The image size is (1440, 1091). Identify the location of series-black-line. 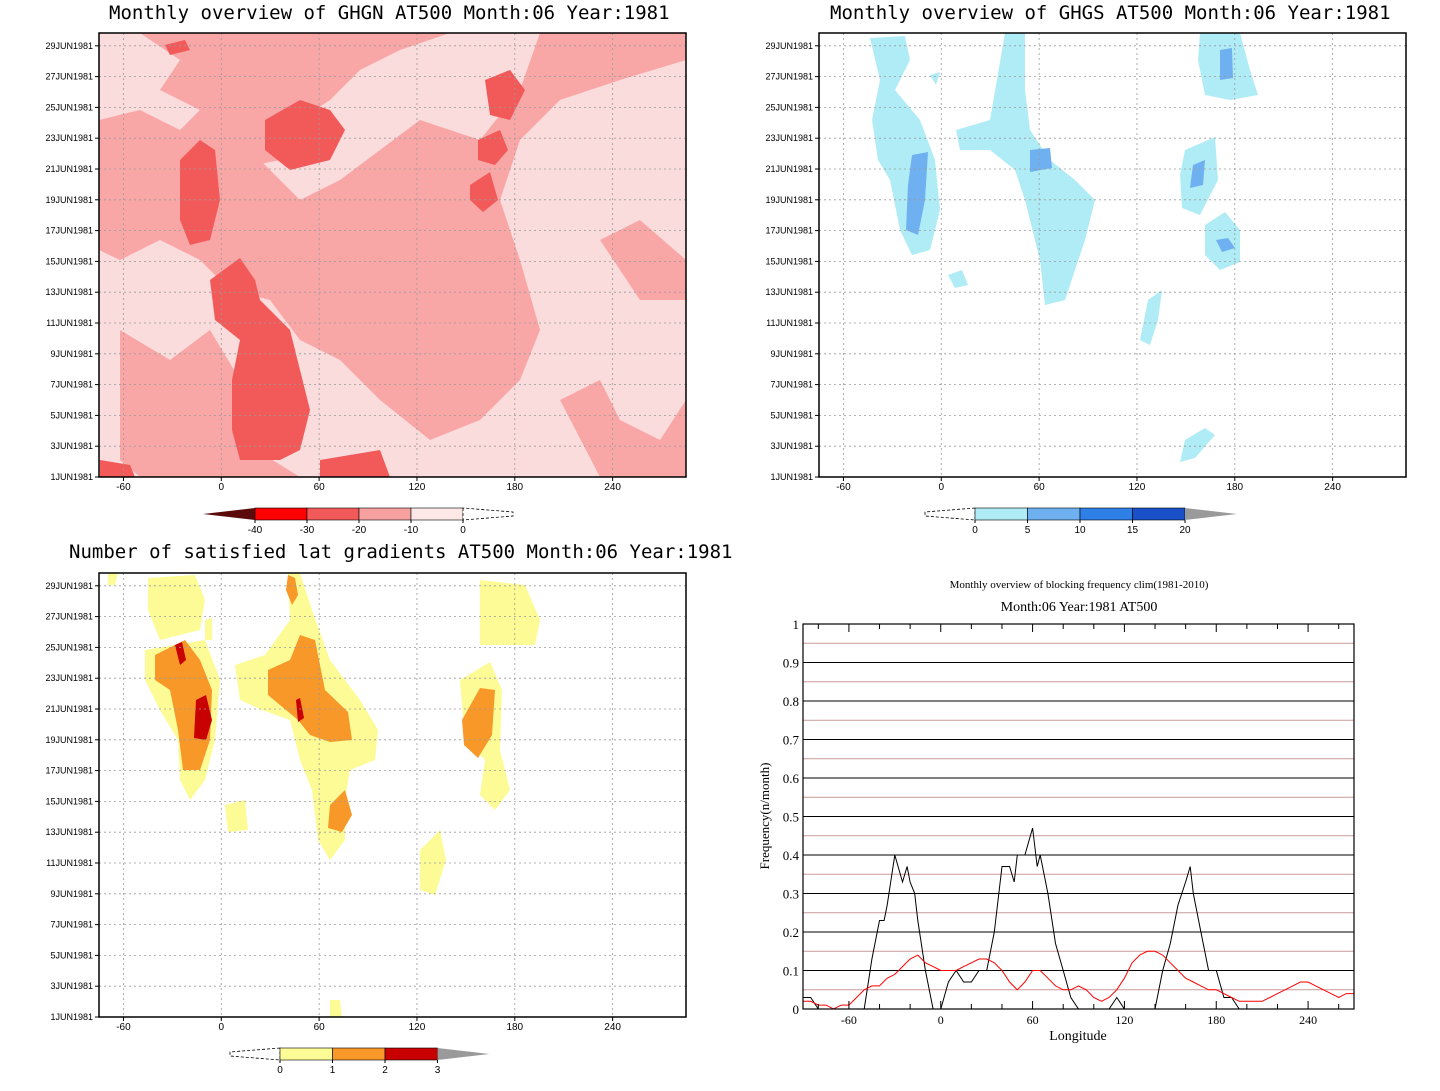
(1078, 918).